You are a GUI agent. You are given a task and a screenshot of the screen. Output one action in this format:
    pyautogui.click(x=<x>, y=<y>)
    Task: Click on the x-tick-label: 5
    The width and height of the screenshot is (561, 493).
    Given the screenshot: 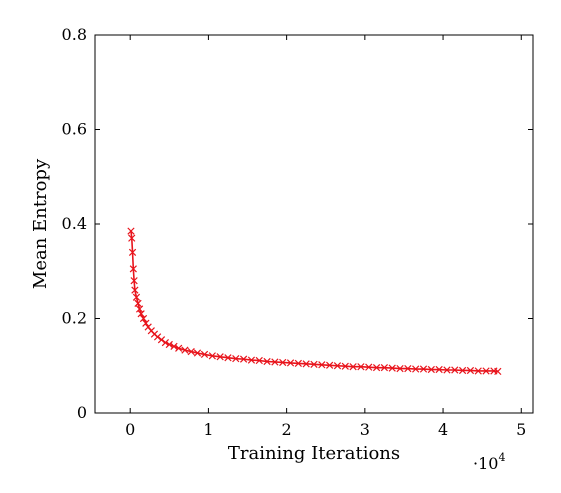 What is the action you would take?
    pyautogui.click(x=521, y=429)
    